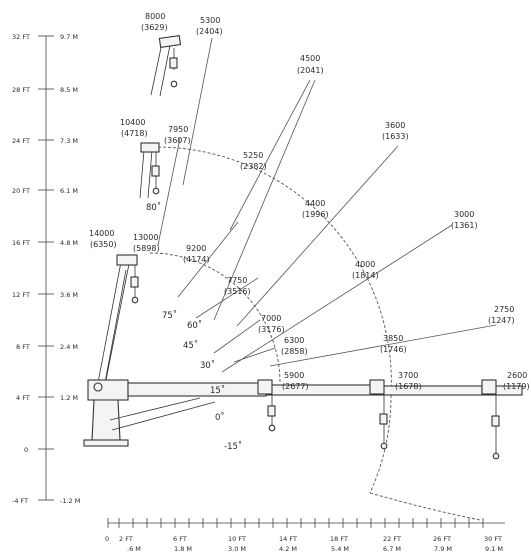 The height and width of the screenshot is (554, 531). I want to click on x-tick-label-ft: 10 FT, so click(237, 539).